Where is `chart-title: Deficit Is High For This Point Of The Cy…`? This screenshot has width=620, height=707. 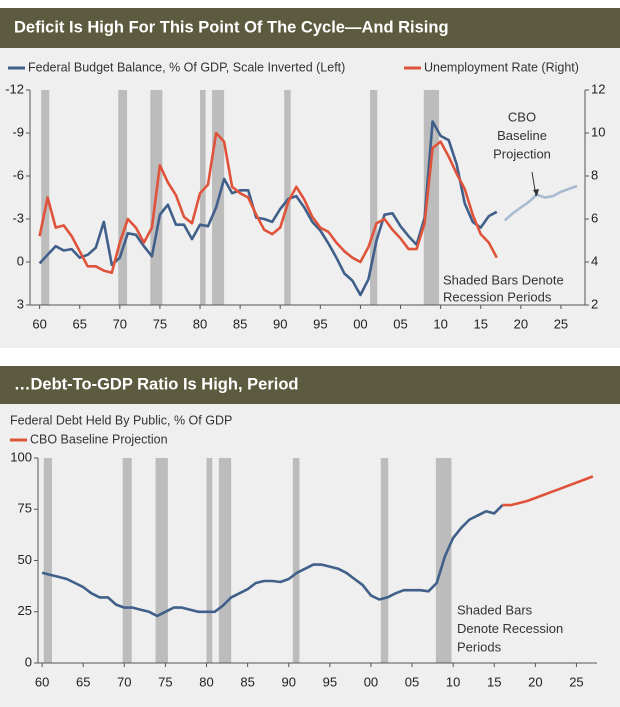
chart-title: Deficit Is High For This Point Of The Cy… is located at coordinates (231, 27).